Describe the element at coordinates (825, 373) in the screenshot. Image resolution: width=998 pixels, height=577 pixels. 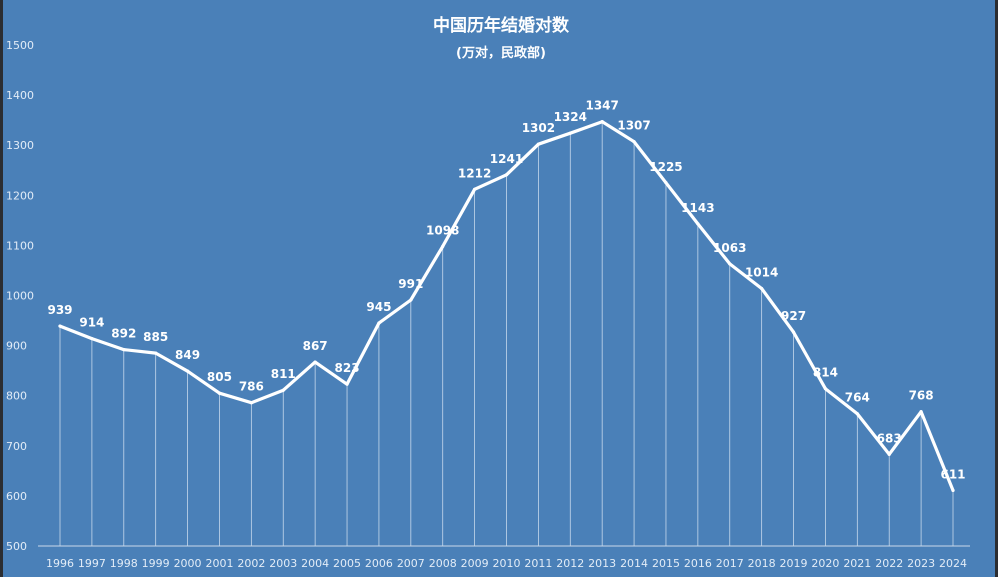
I see `data-label-2020: 814` at that location.